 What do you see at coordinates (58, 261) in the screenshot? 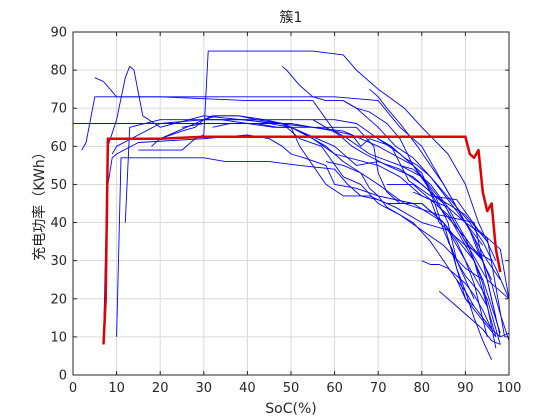
I see `y-tick-label: 30` at bounding box center [58, 261].